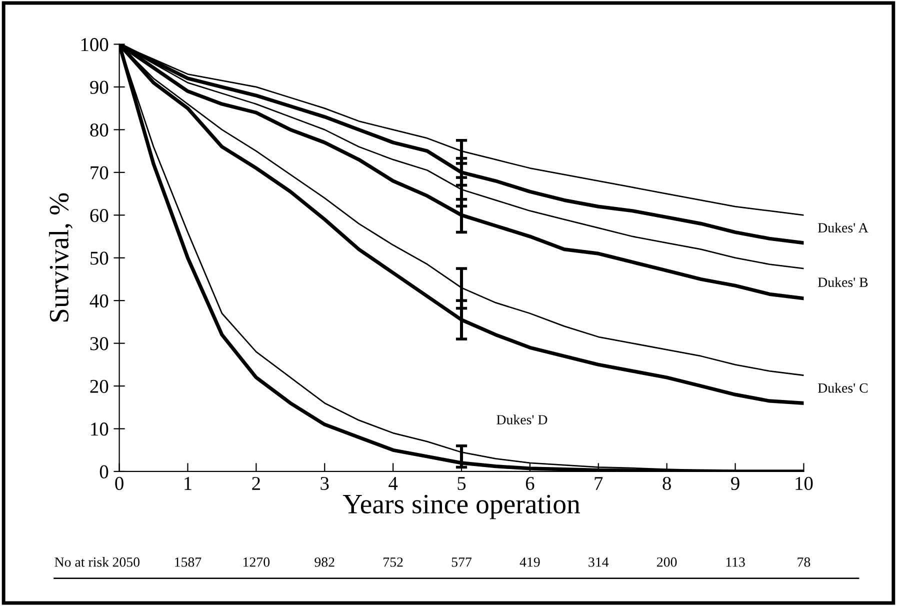  Describe the element at coordinates (324, 562) in the screenshot. I see `text: 982` at that location.